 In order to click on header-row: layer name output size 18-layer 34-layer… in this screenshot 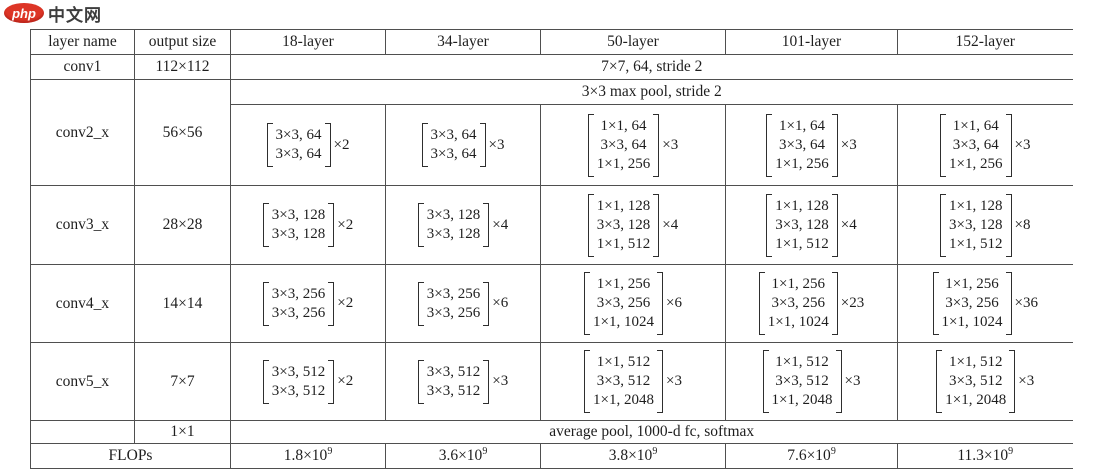, I will do `click(551, 42)`.